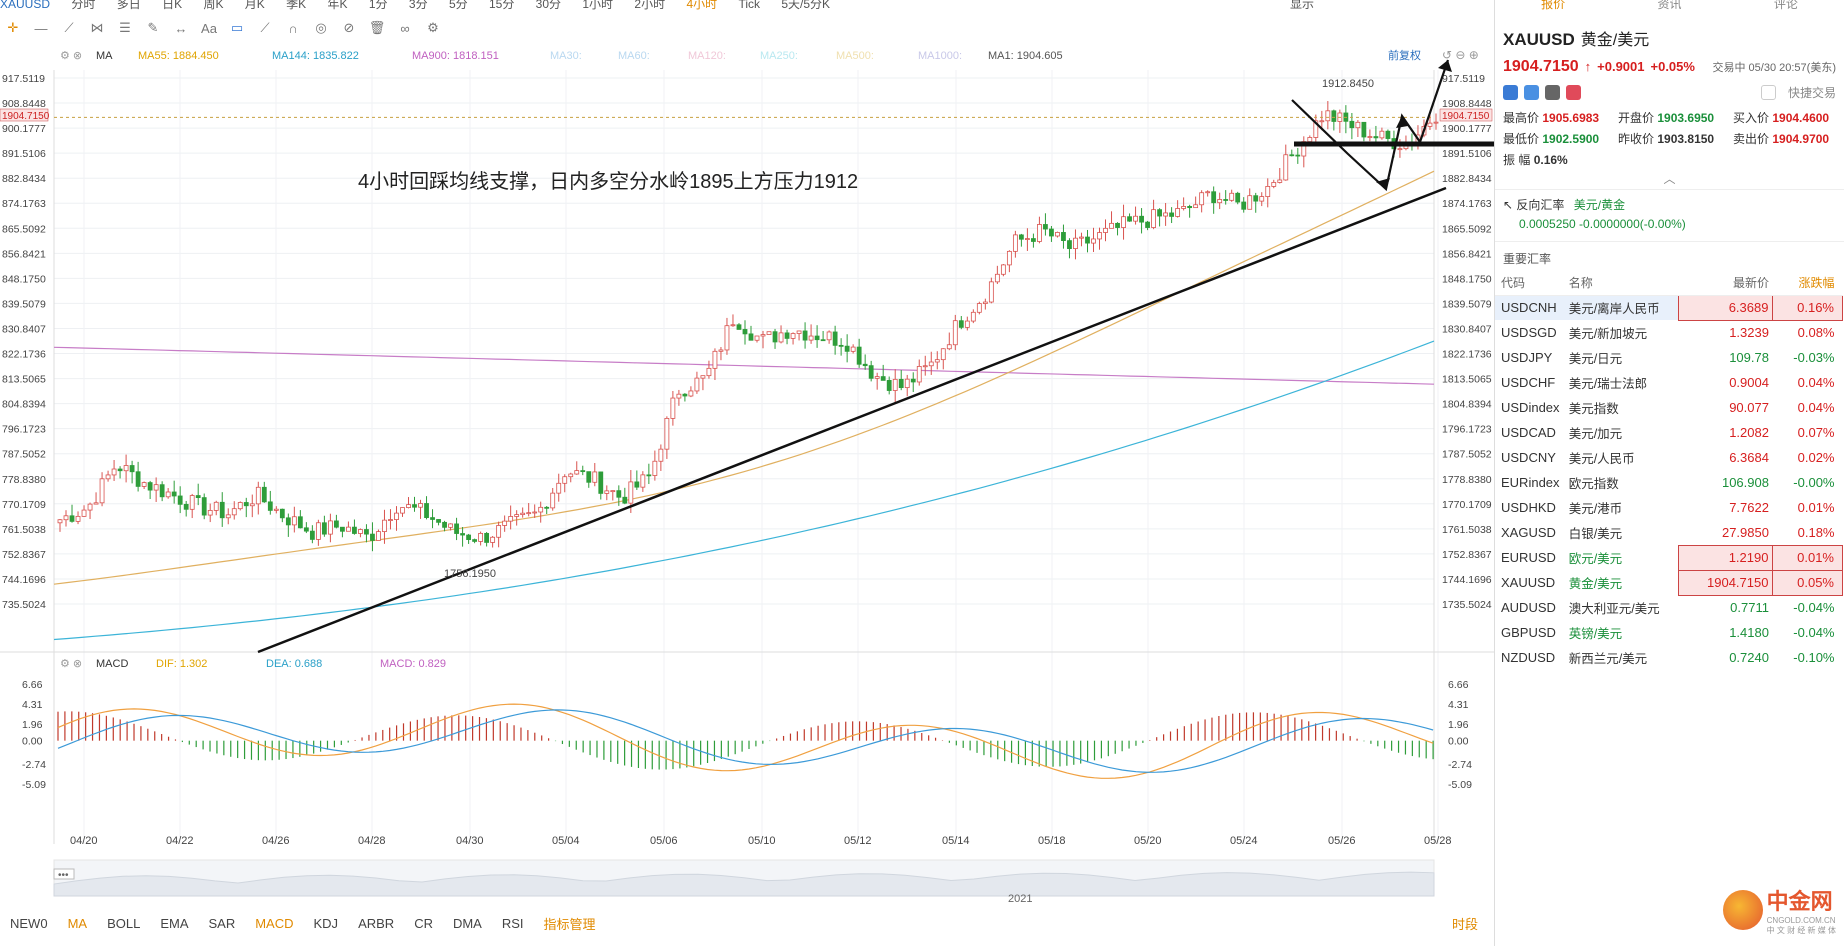  Describe the element at coordinates (1510, 92) in the screenshot. I see `globe-icon` at that location.